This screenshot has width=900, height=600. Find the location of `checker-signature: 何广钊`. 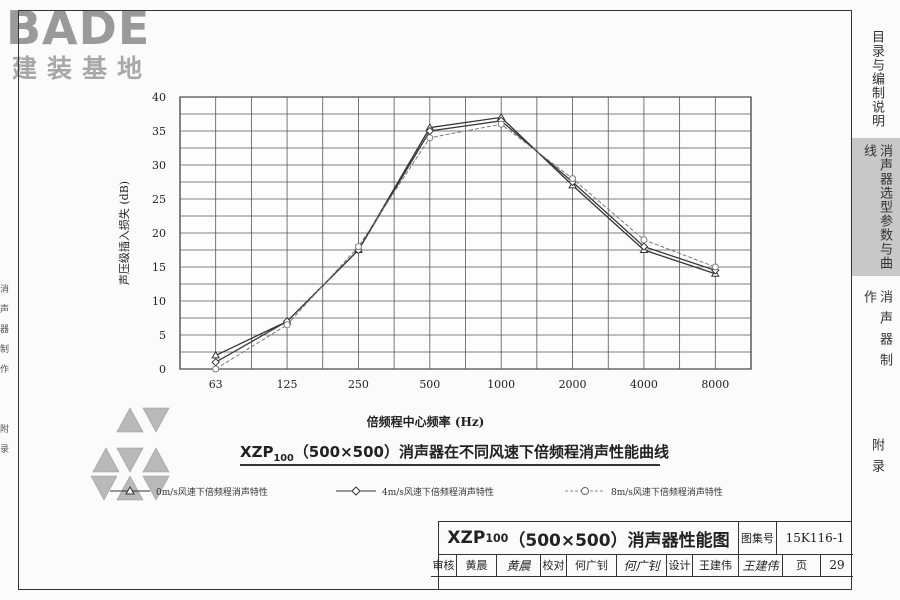

checker-signature: 何广钊 is located at coordinates (642, 565).